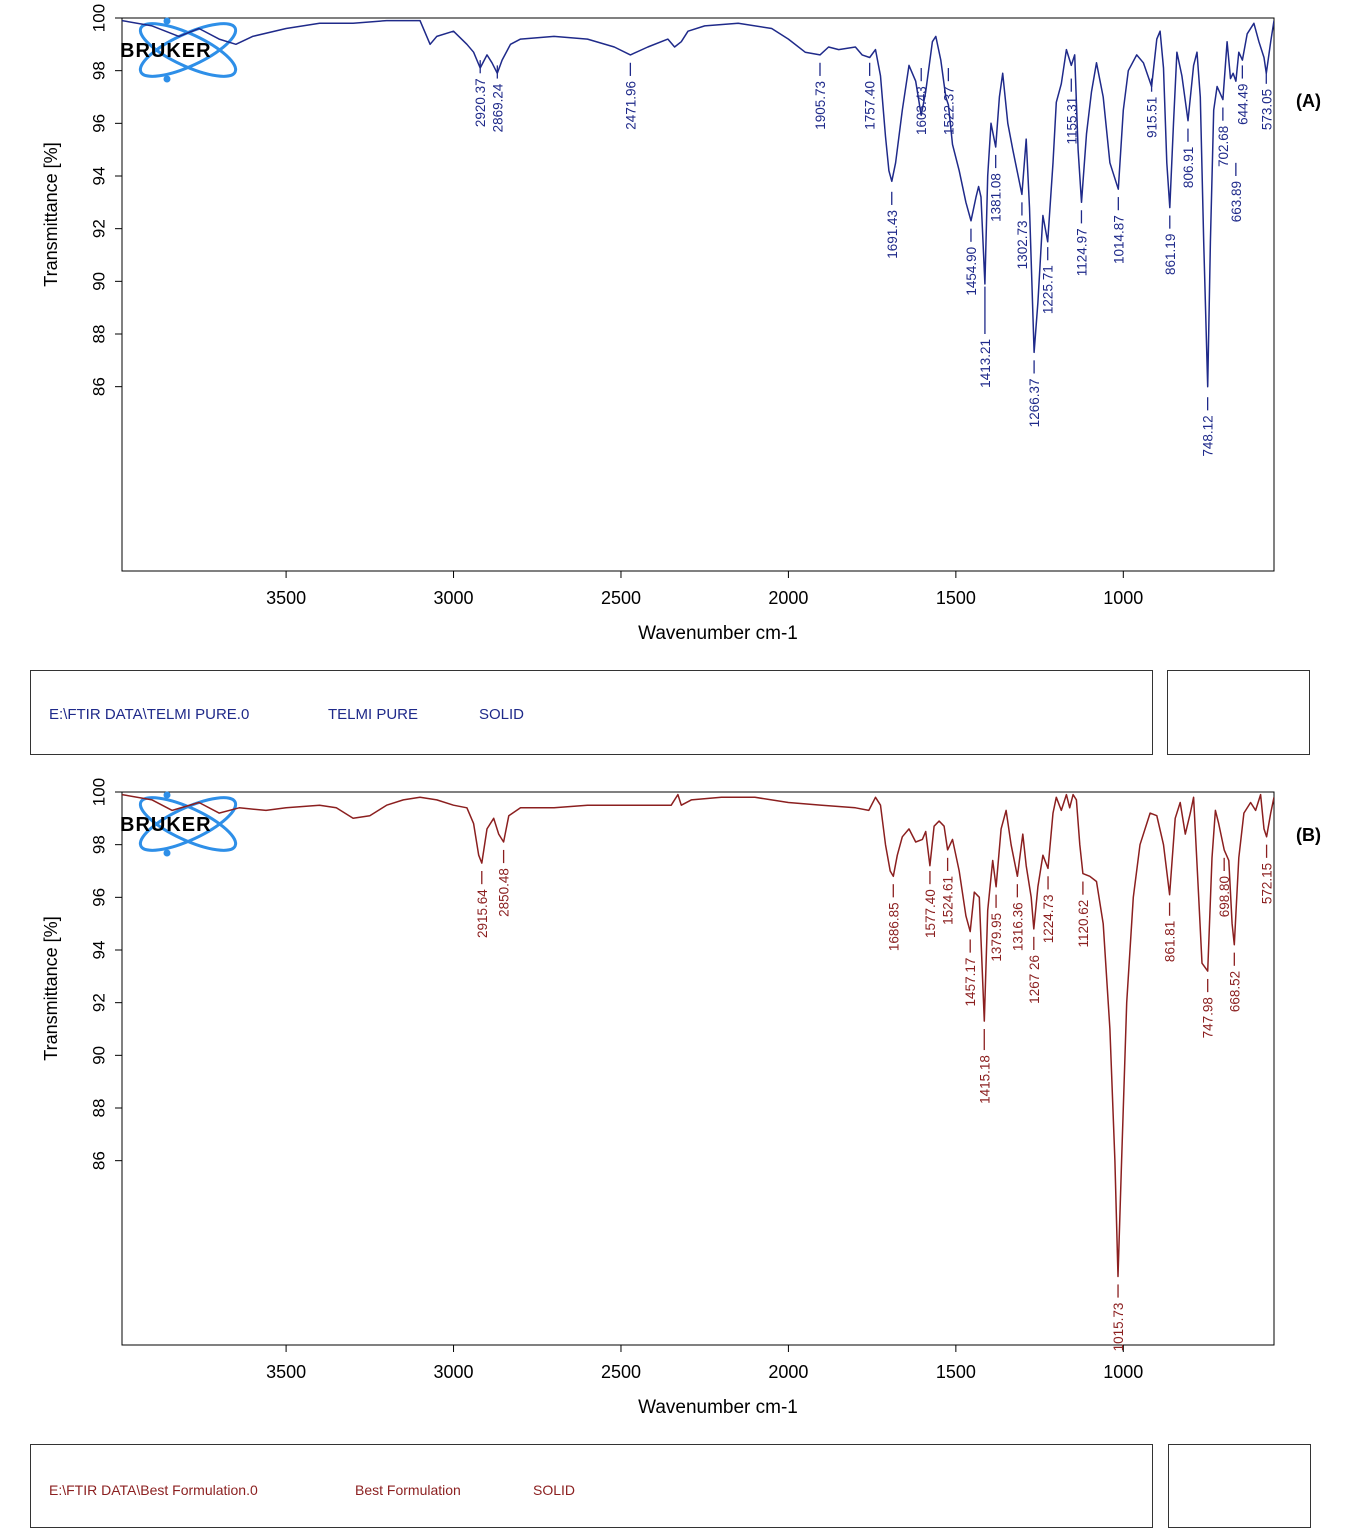  I want to click on info-sample-b: Best Formulation, so click(408, 1490).